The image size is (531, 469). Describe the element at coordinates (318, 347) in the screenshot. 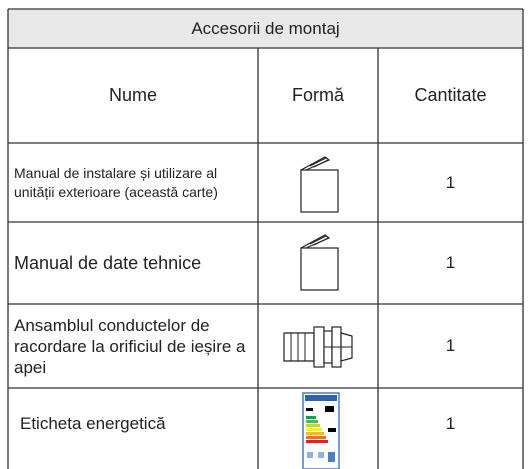

I see `coupling-icon` at that location.